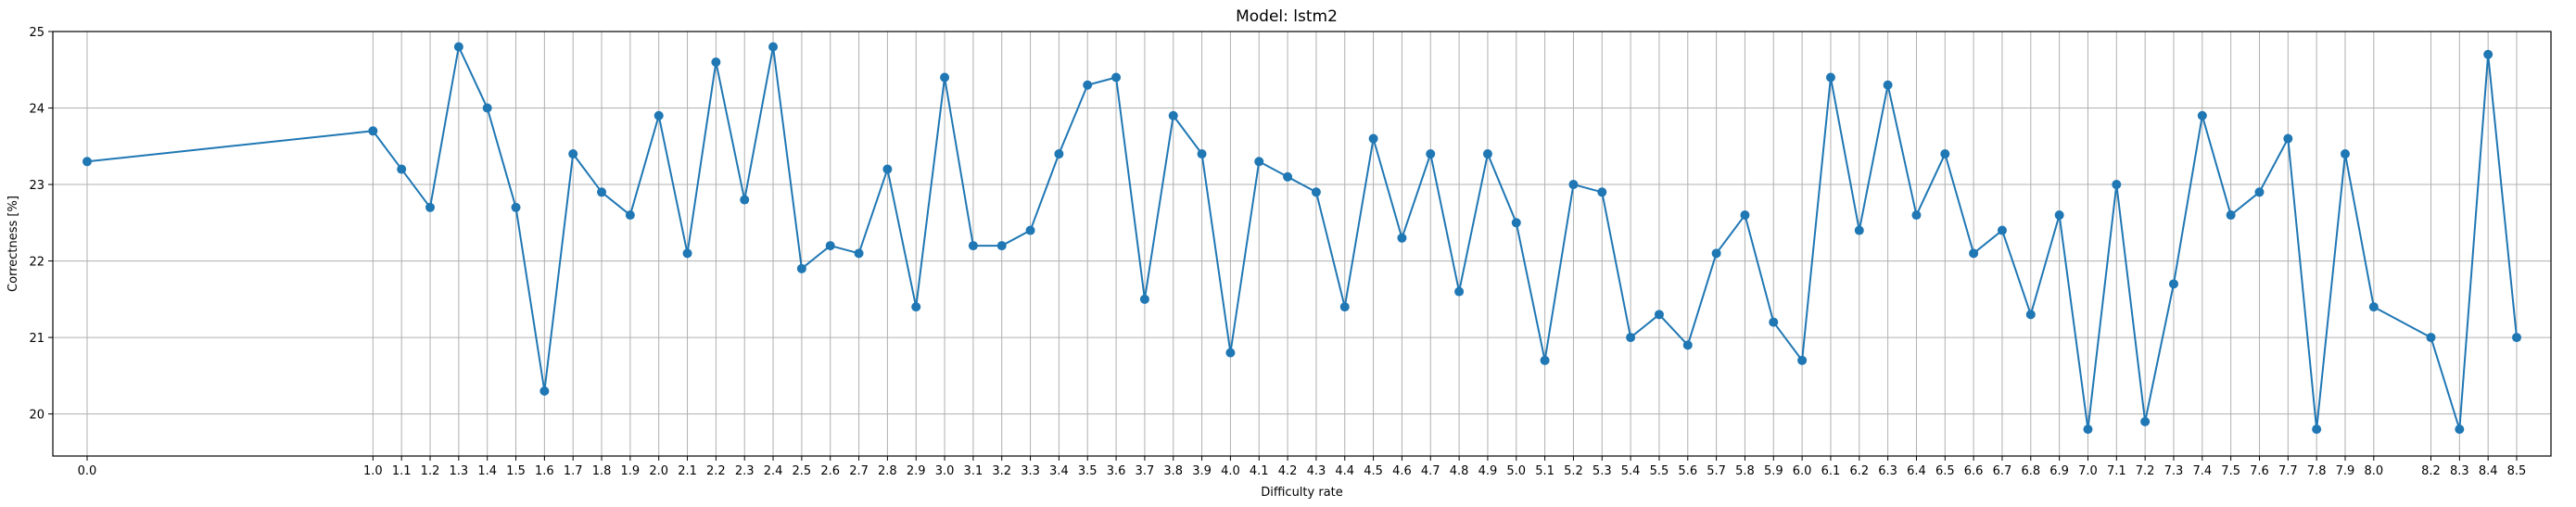 This screenshot has width=2576, height=507. Describe the element at coordinates (602, 471) in the screenshot. I see `x-tick-label: 1.8` at that location.